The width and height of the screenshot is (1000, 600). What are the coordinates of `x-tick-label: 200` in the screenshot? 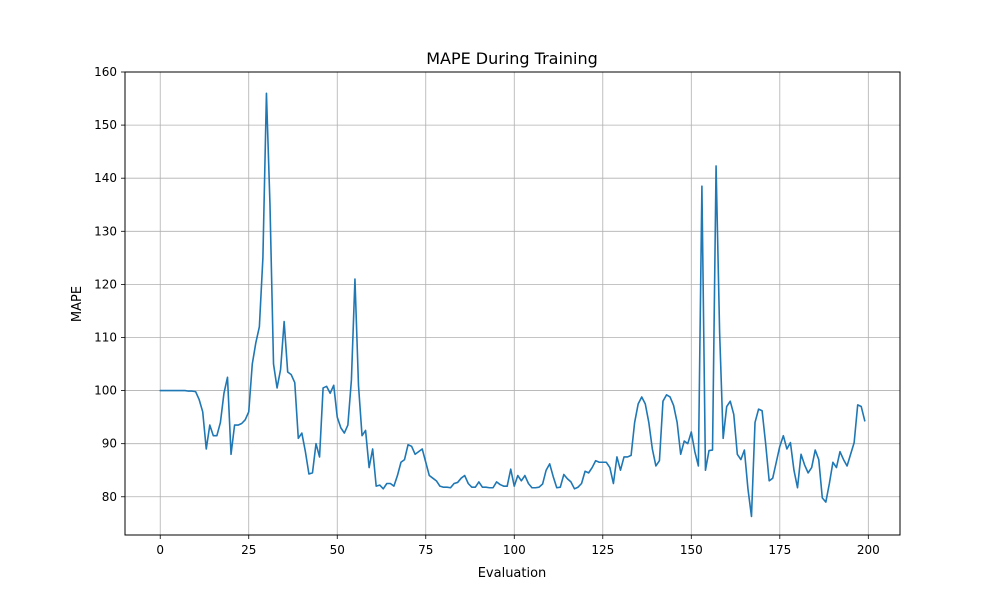 It's located at (868, 550).